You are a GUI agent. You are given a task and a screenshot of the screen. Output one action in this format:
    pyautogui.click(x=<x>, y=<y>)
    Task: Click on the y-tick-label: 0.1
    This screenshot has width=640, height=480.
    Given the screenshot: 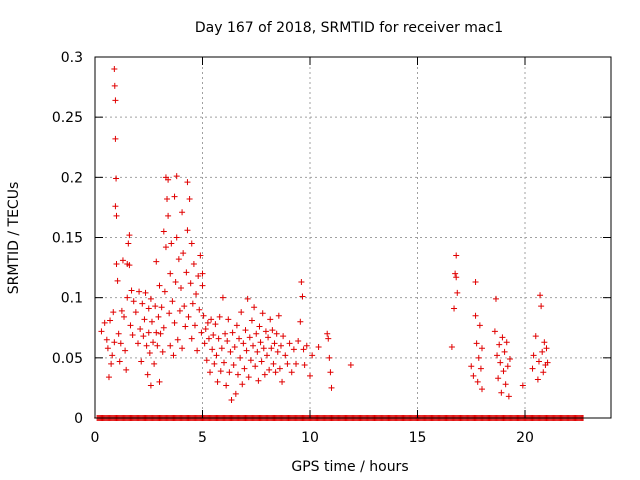 What is the action you would take?
    pyautogui.click(x=72, y=299)
    